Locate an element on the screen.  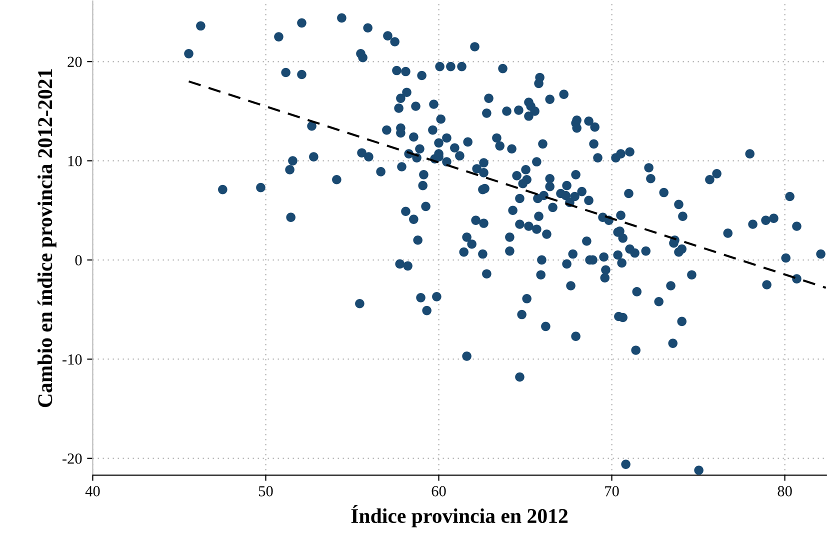
x-tick-label: 50 is located at coordinates (266, 491).